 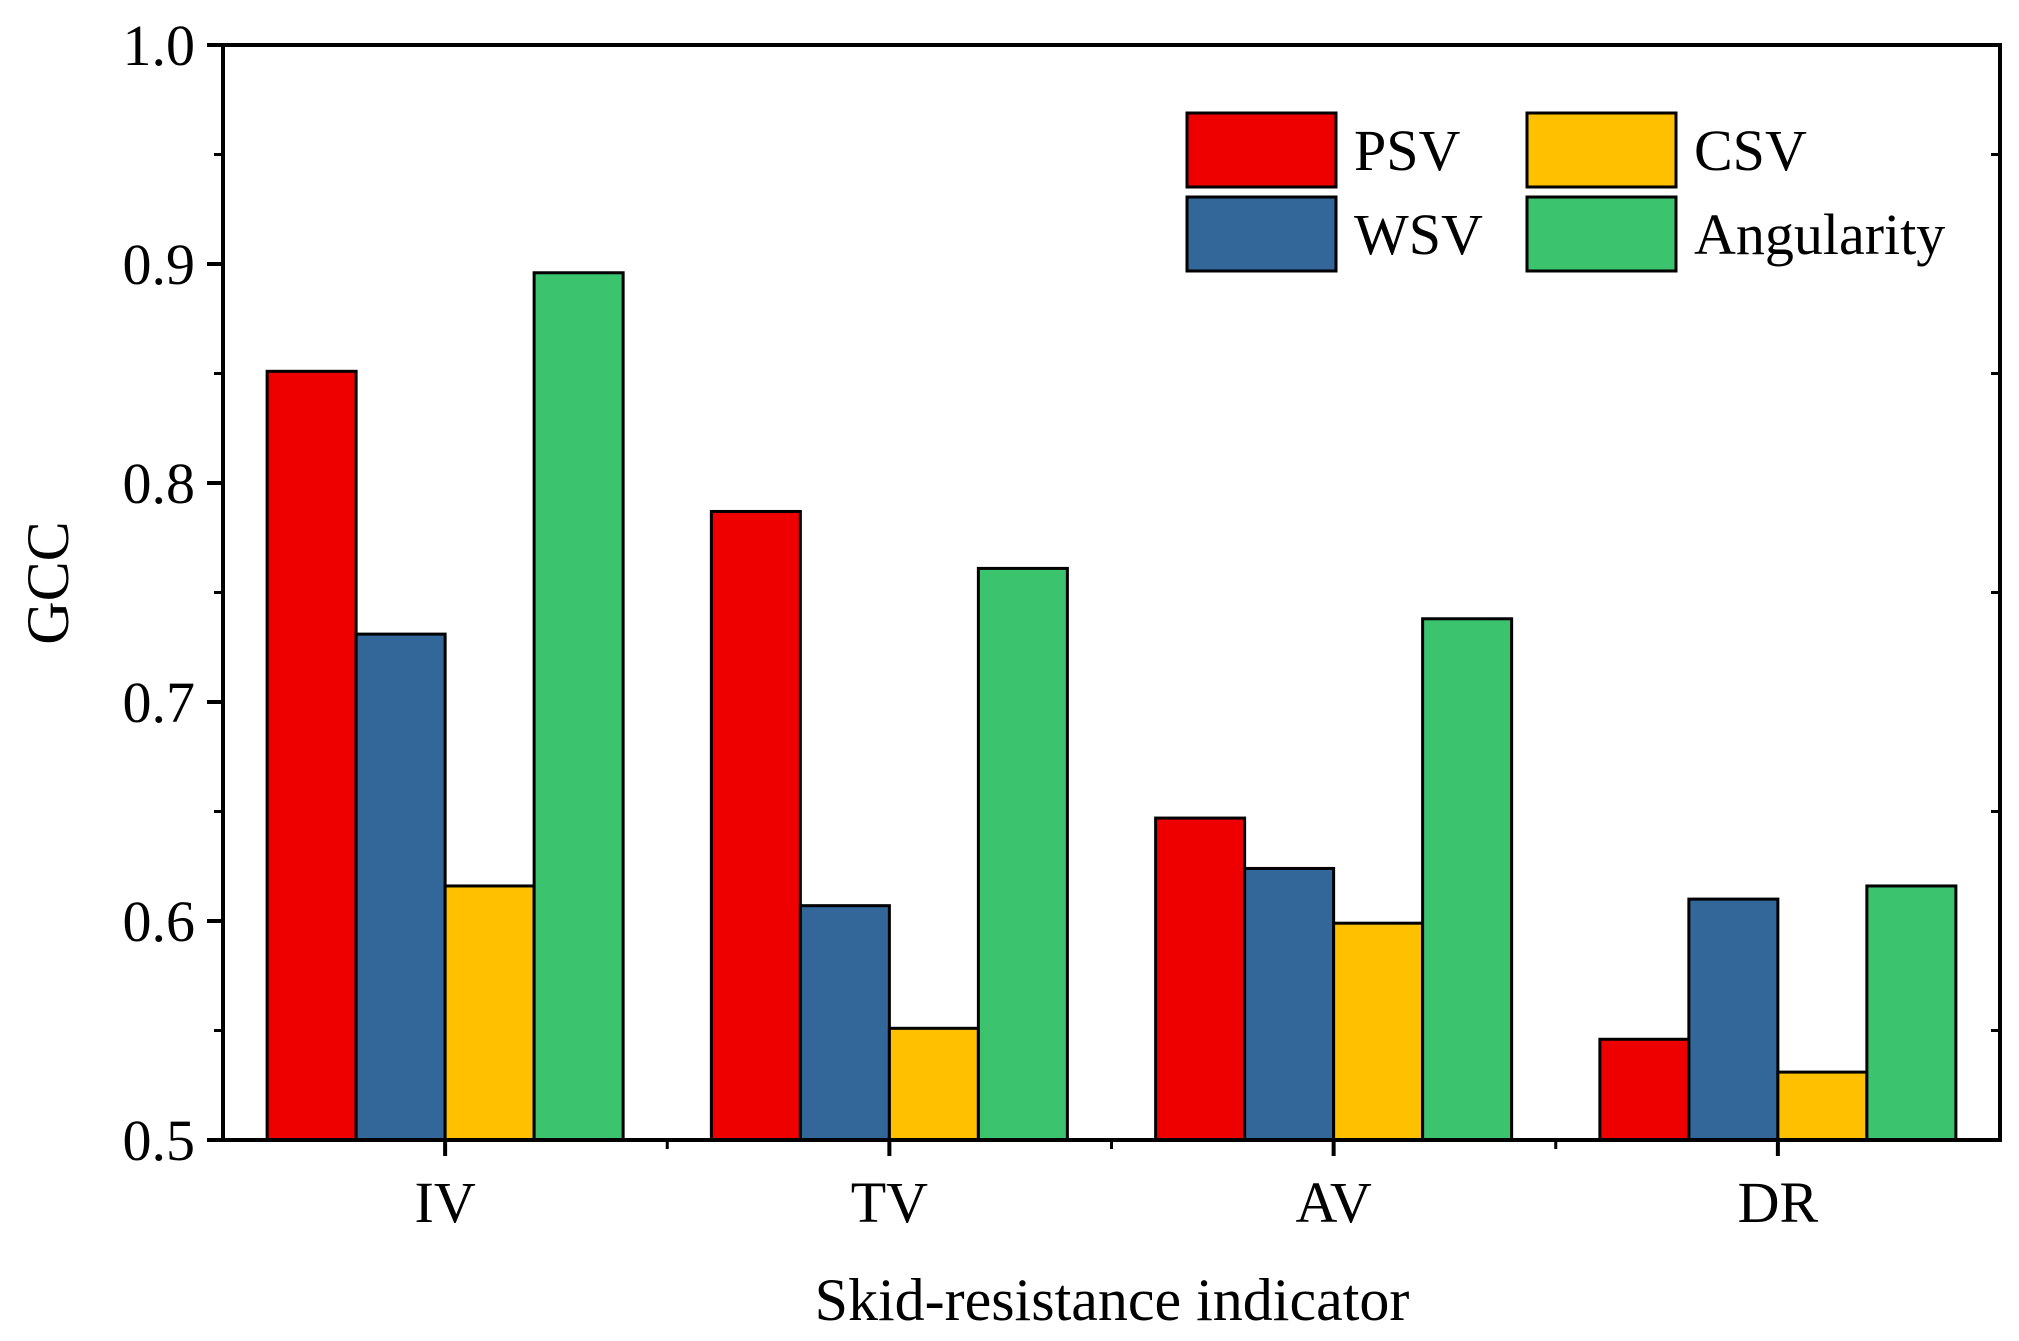 I want to click on legend: PSV WSV CSV Angularity, so click(x=1565, y=192).